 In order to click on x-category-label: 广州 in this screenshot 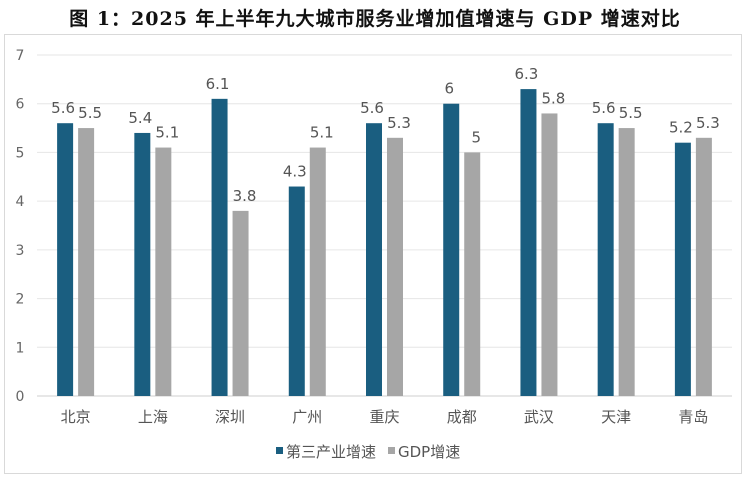, I will do `click(307, 417)`.